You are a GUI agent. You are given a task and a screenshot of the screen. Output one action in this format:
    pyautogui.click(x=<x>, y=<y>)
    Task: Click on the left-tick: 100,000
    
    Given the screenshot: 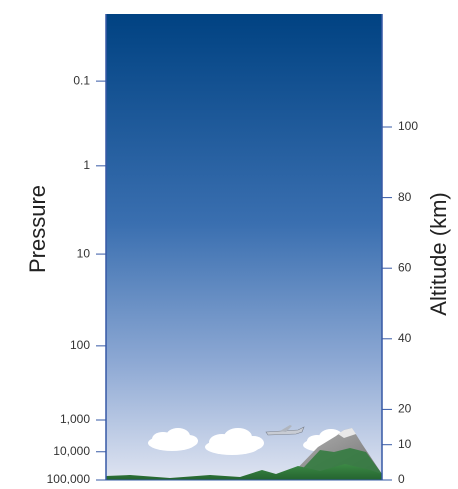 What is the action you would take?
    pyautogui.click(x=76, y=479)
    